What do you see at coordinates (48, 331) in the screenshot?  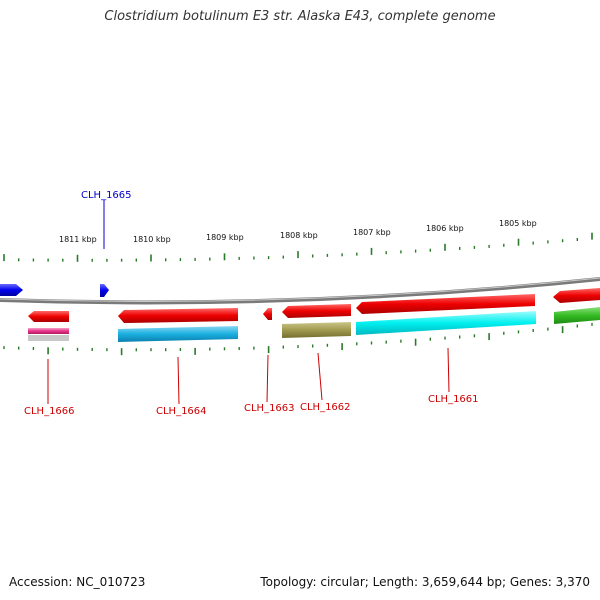 I see `cog-bar-clh-1666-pink` at bounding box center [48, 331].